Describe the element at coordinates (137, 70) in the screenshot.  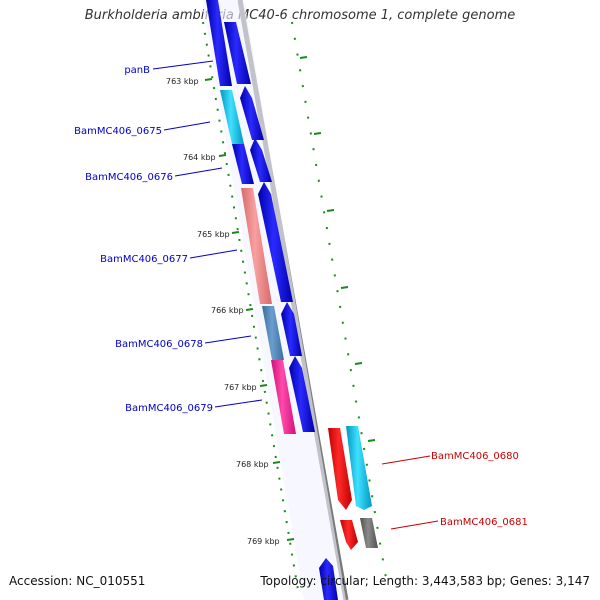
I see `gene-label-panB: panB` at that location.